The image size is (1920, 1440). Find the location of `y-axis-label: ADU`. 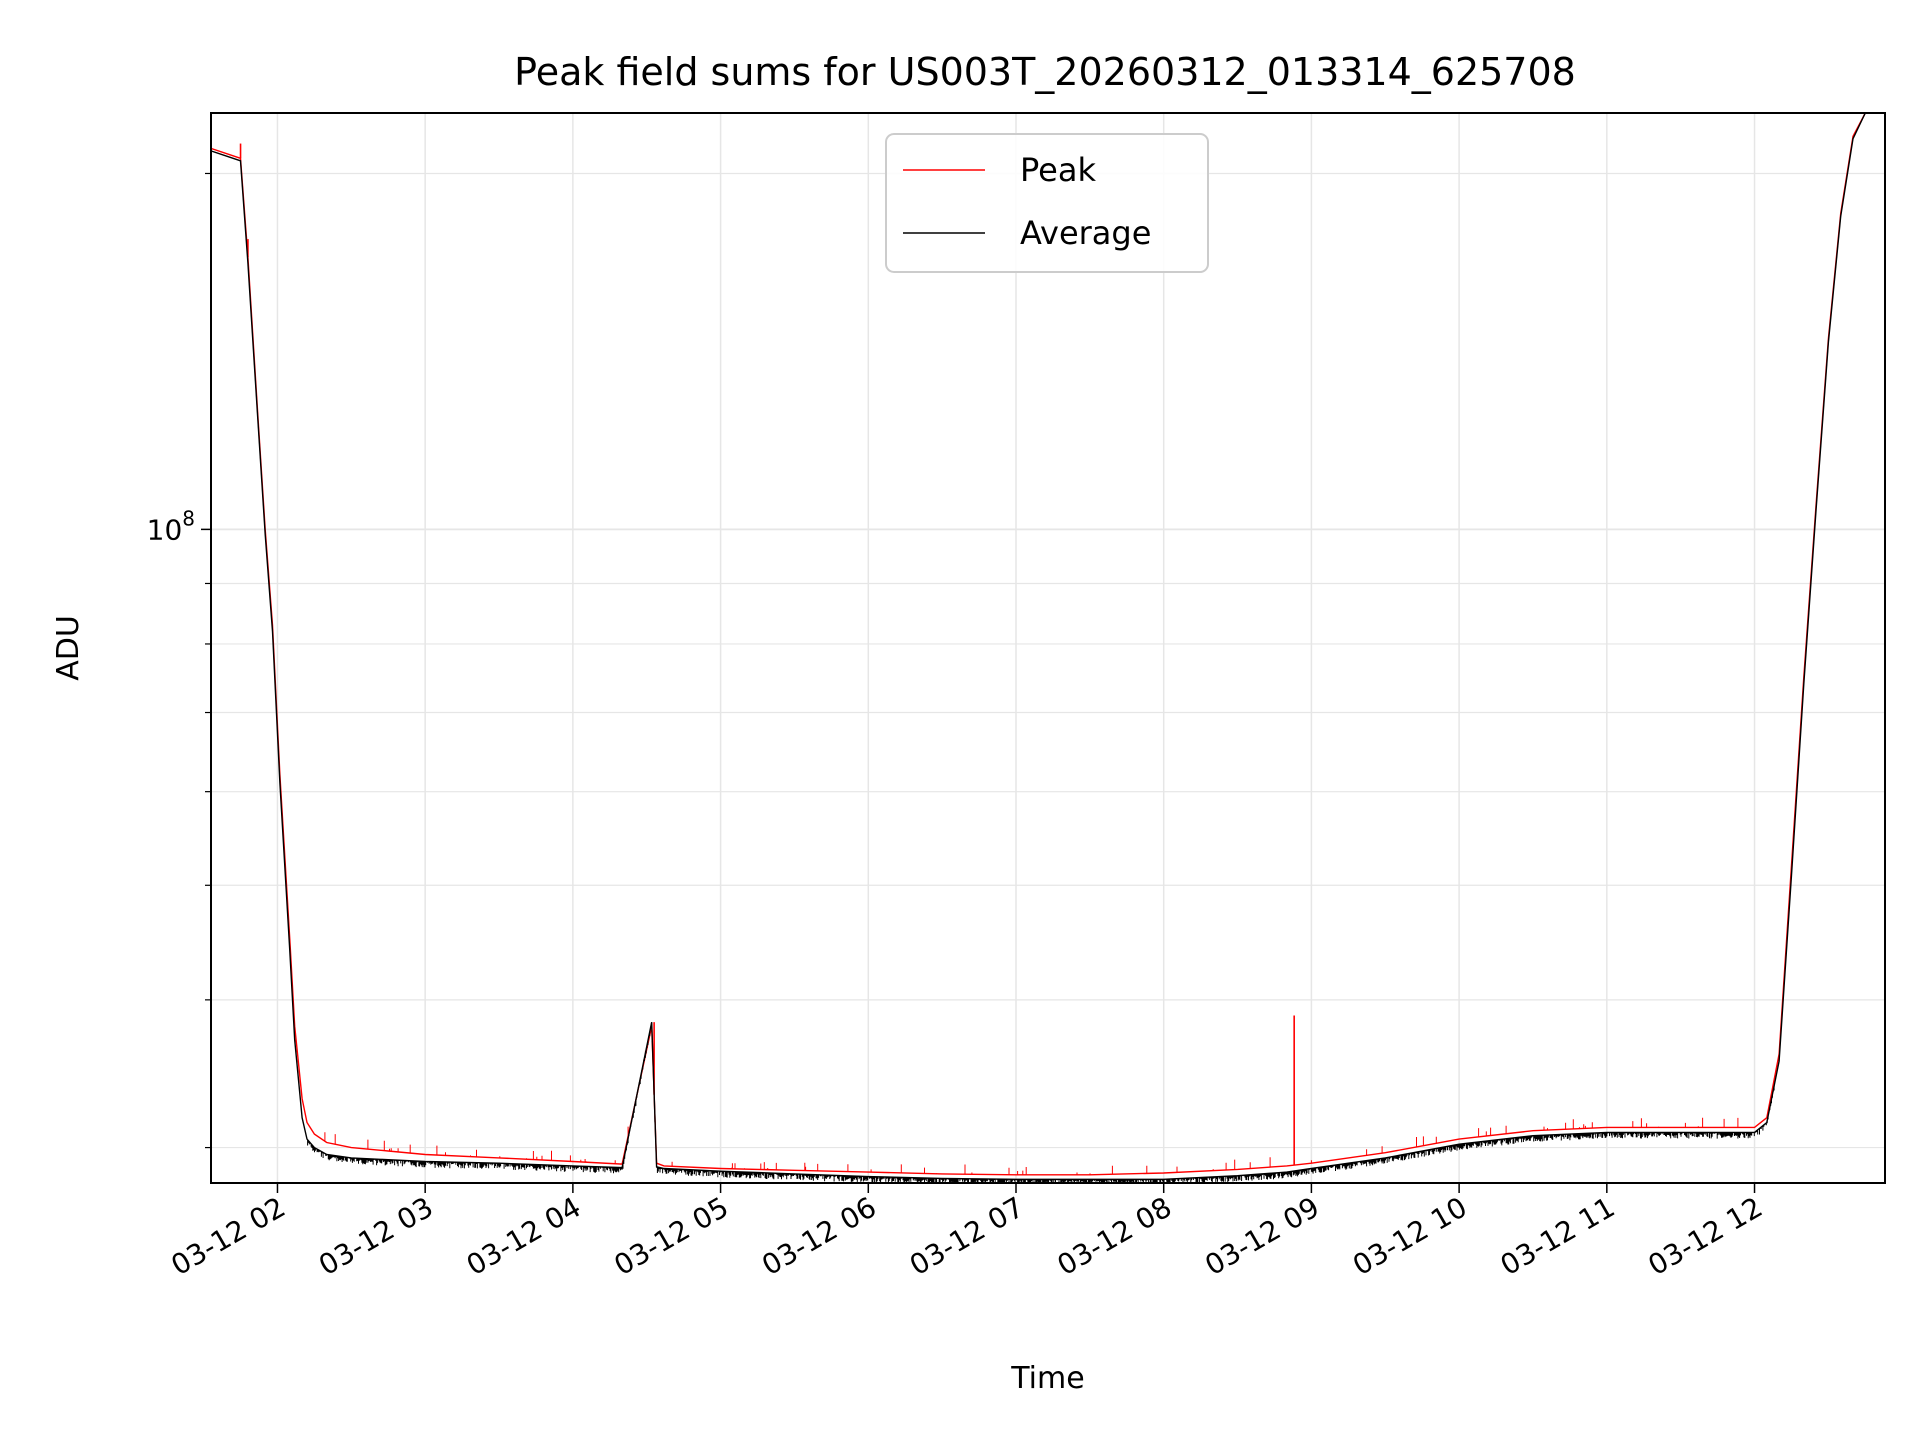

y-axis-label: ADU is located at coordinates (68, 648).